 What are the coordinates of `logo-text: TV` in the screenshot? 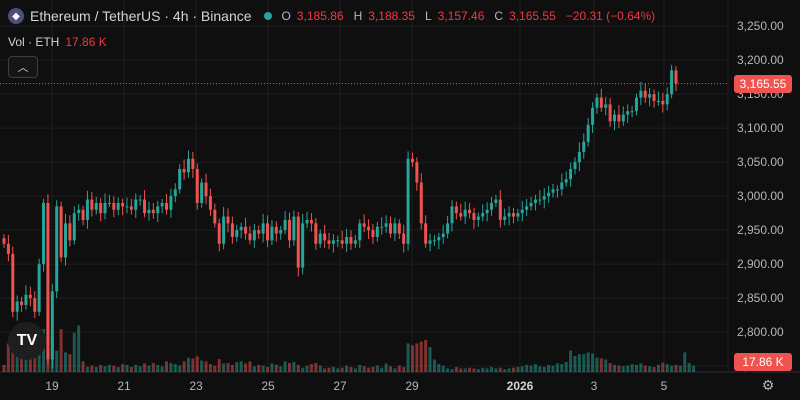 It's located at (27, 340).